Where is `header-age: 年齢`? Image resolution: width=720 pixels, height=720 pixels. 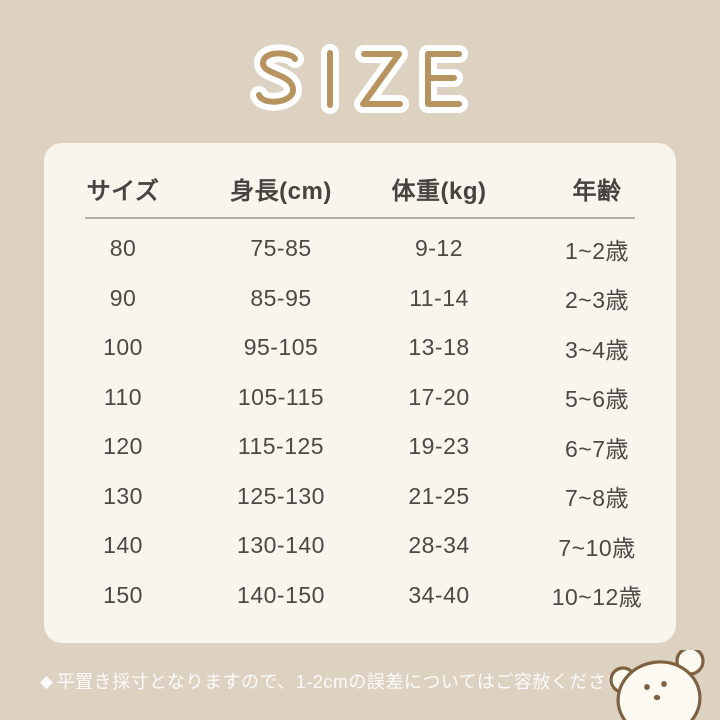
header-age: 年齢 is located at coordinates (597, 191).